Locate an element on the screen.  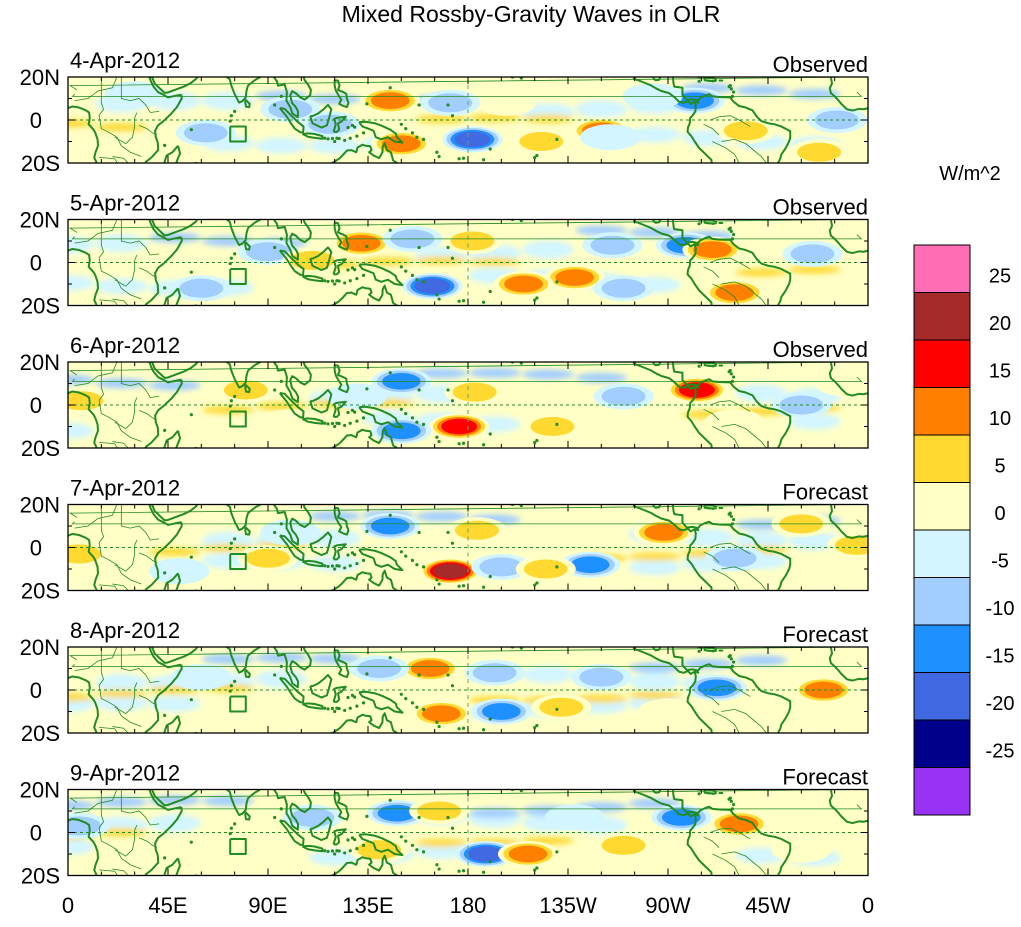
x-tick-label: 135W is located at coordinates (568, 905).